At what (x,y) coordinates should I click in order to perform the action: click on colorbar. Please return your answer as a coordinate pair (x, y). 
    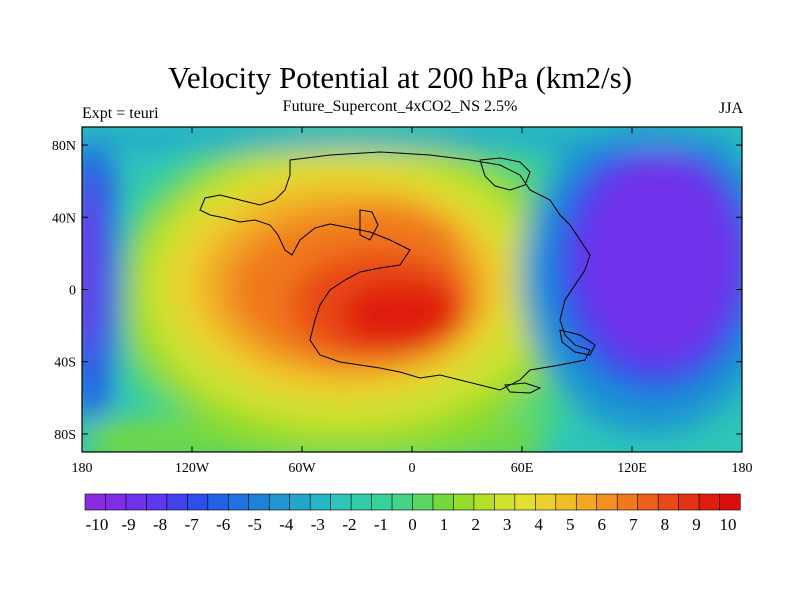
    Looking at the image, I should click on (412, 502).